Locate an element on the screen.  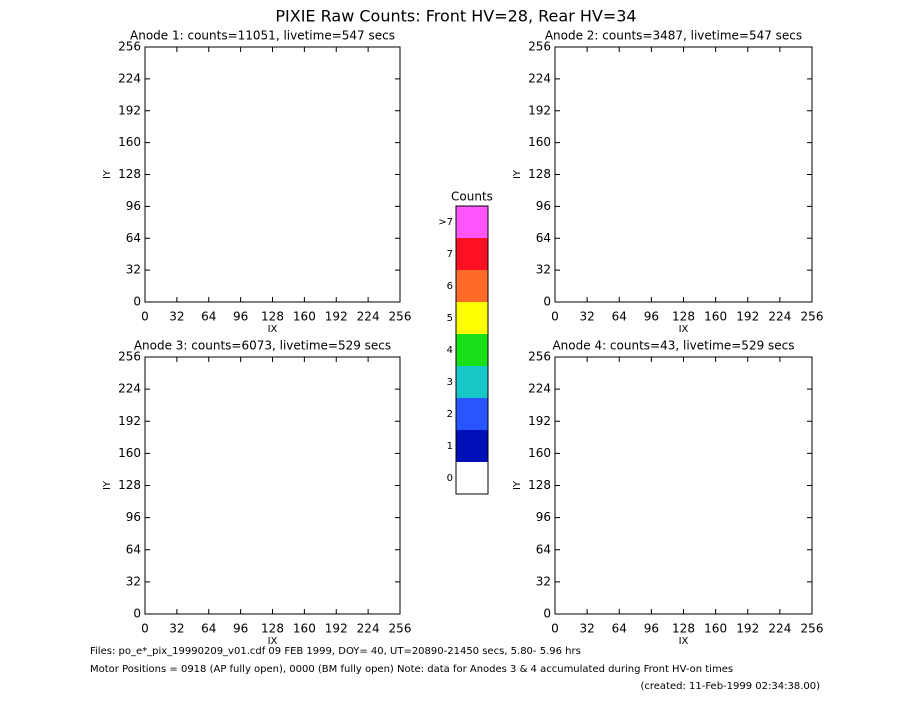
colorbar-label: 2 is located at coordinates (450, 414).